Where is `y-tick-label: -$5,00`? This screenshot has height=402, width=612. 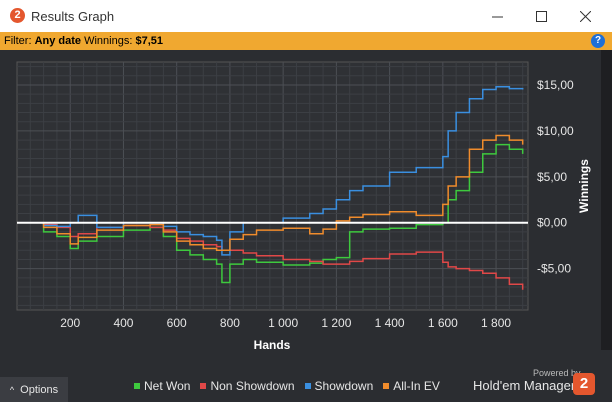
y-tick-label: -$5,00 is located at coordinates (554, 269).